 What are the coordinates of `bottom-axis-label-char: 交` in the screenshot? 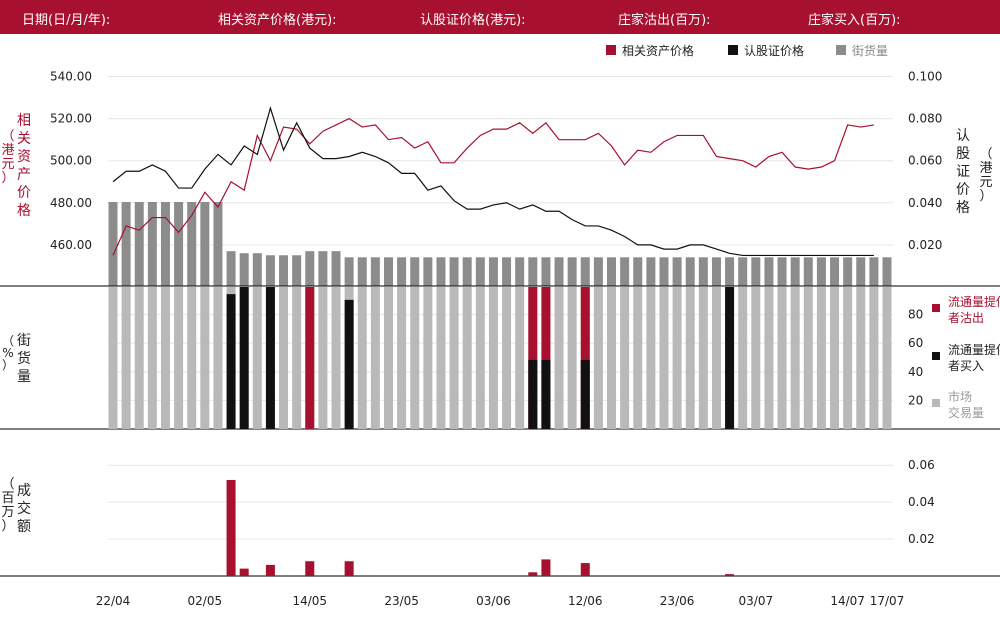 It's located at (24, 508).